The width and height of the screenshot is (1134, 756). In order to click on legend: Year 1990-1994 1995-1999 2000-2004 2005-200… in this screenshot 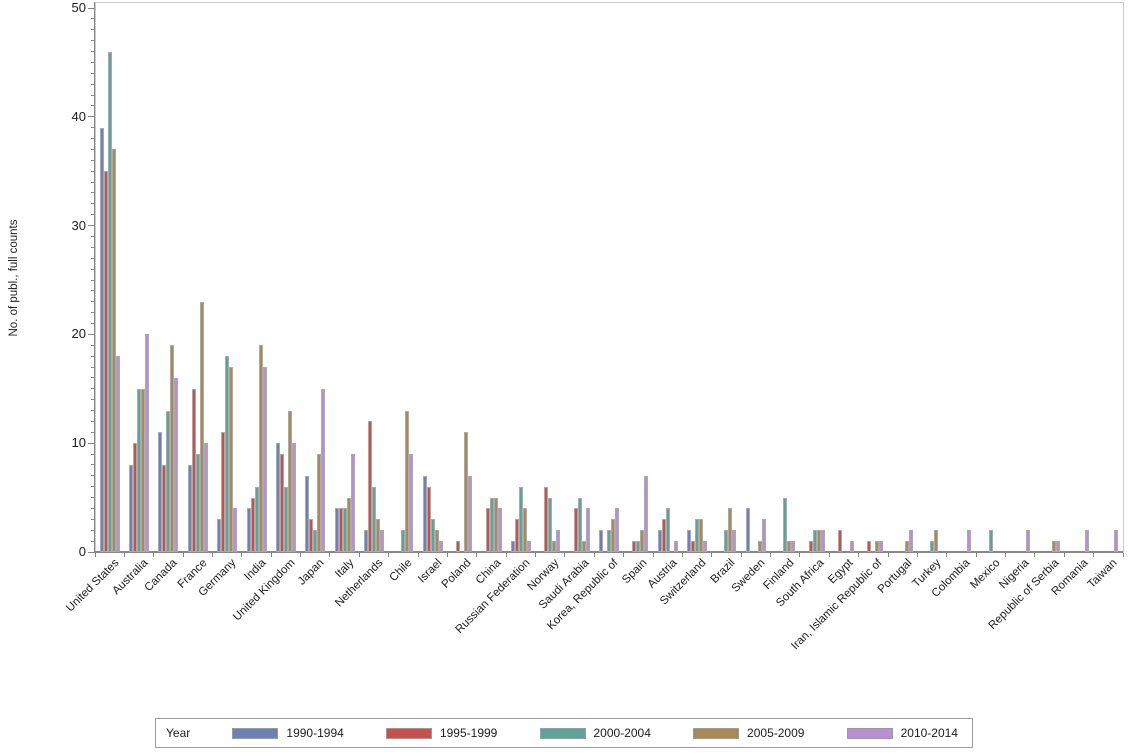, I will do `click(564, 733)`.